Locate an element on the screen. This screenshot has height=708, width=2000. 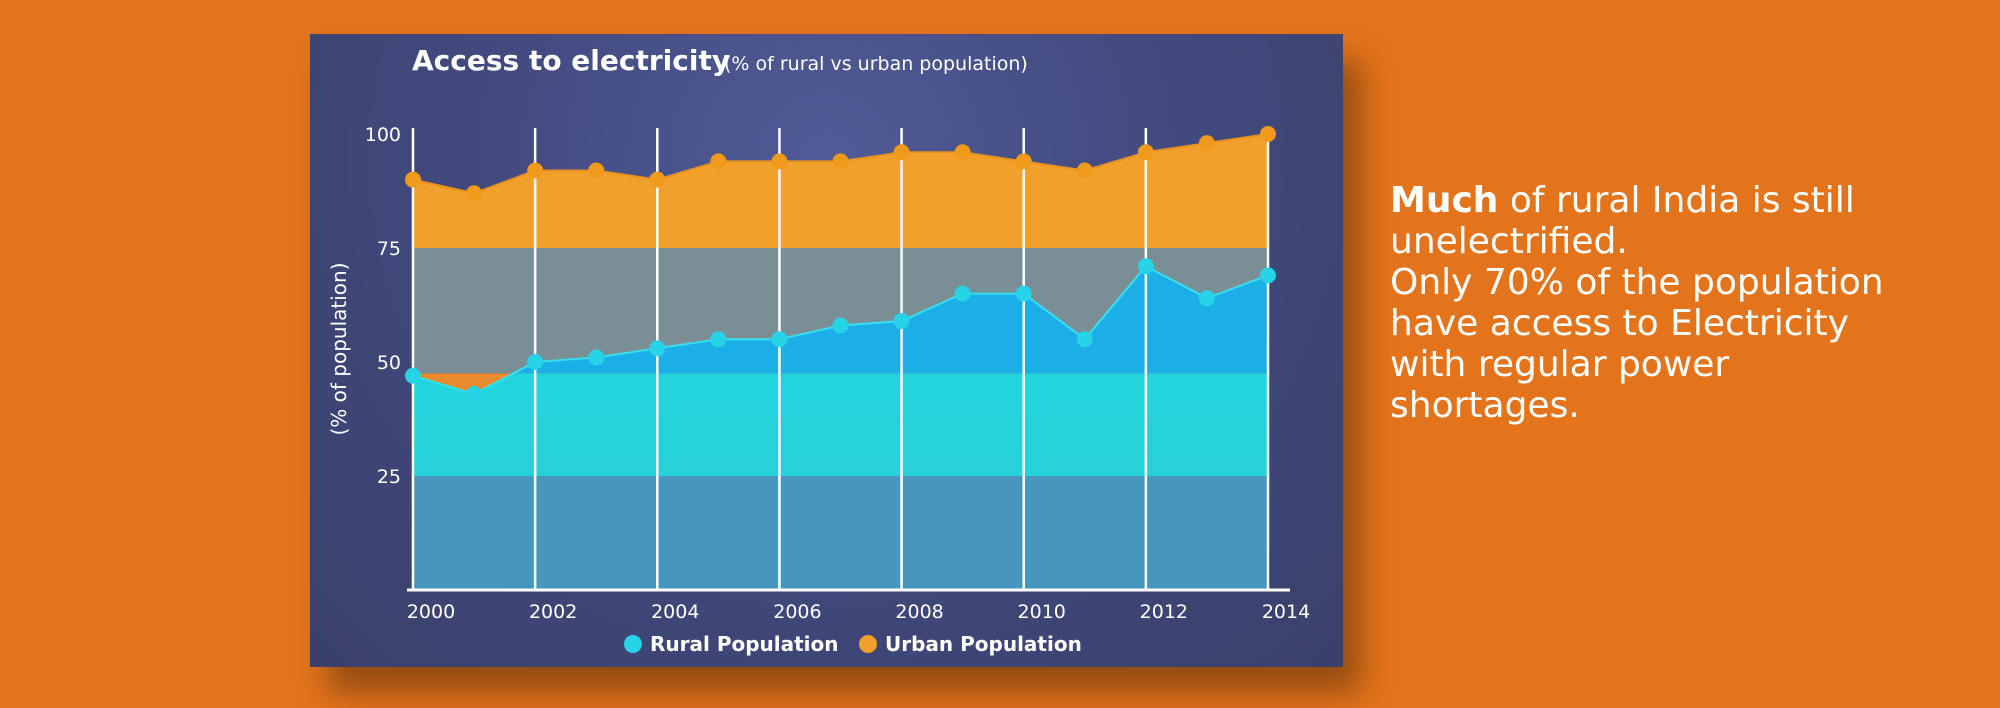
x-tick-2004: 2004 is located at coordinates (675, 612).